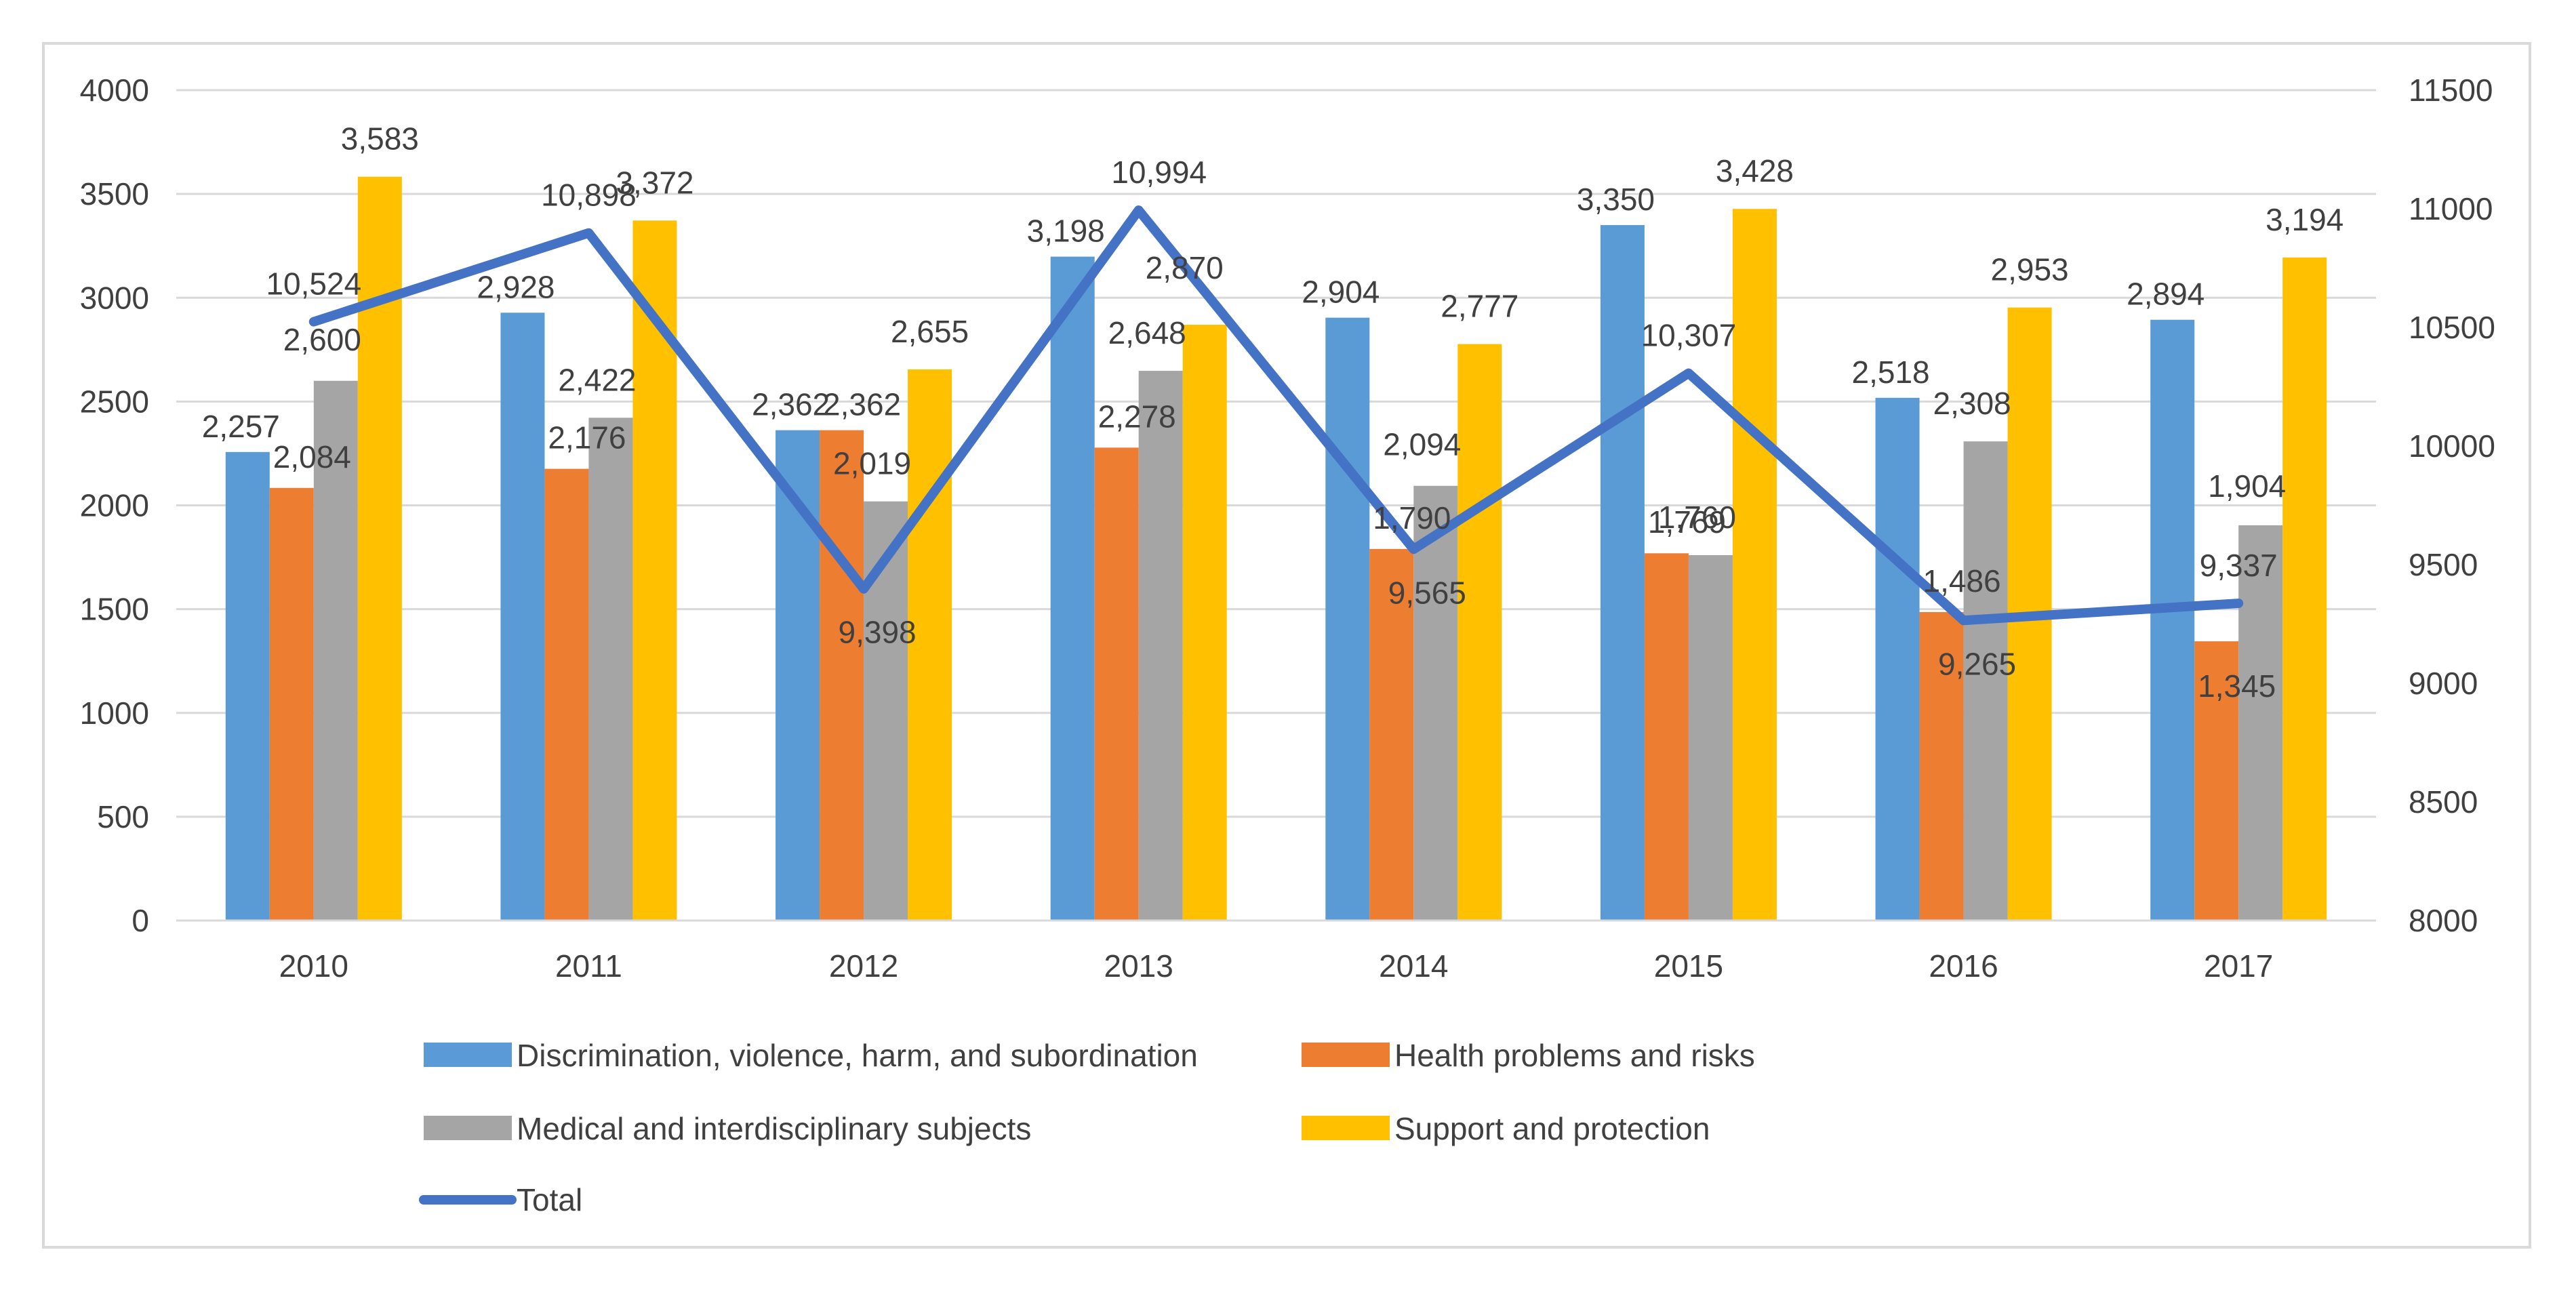  I want to click on x-tick-label: 2012, so click(863, 966).